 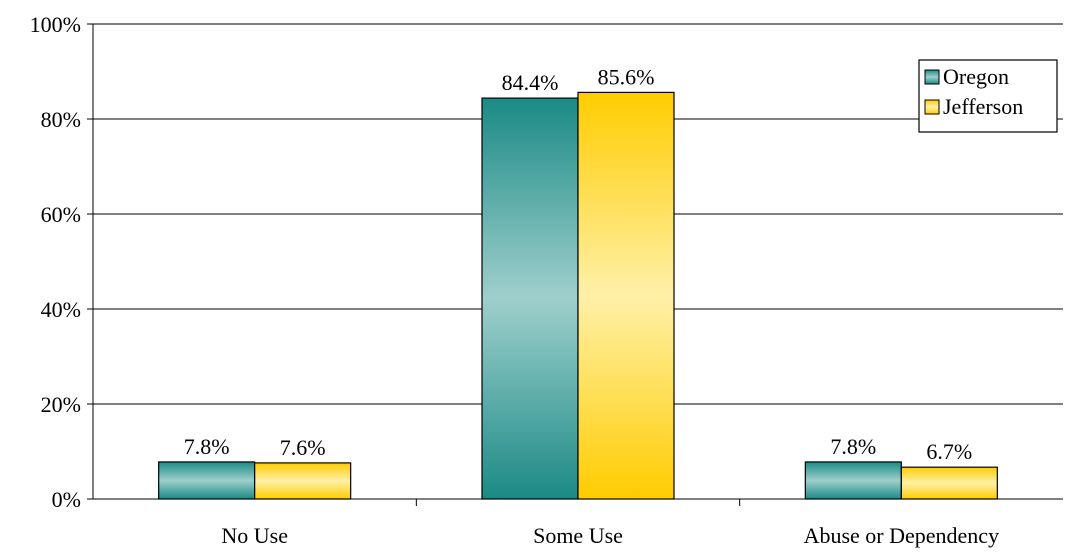 What do you see at coordinates (61, 404) in the screenshot?
I see `y-tick-label: 20%` at bounding box center [61, 404].